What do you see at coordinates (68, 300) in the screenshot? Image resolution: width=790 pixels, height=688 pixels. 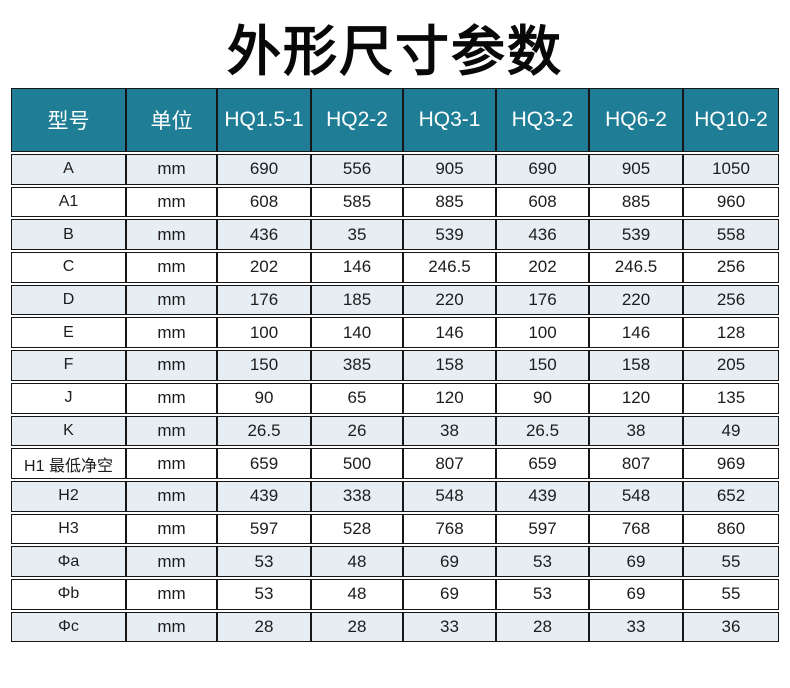 I see `row-label: D` at bounding box center [68, 300].